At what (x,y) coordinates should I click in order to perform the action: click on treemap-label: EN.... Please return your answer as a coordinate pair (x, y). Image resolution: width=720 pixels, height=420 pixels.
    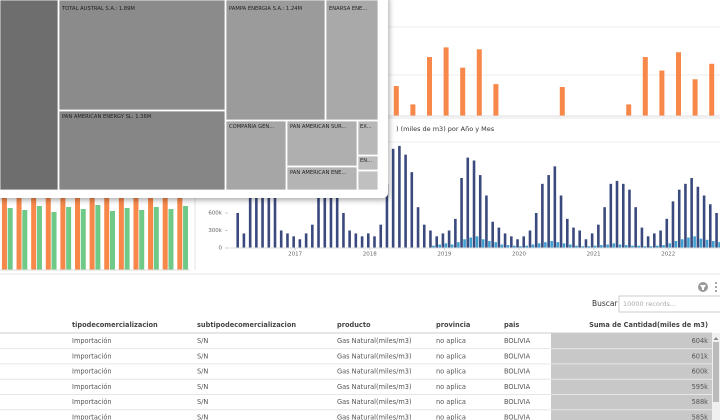
    Looking at the image, I should click on (366, 161).